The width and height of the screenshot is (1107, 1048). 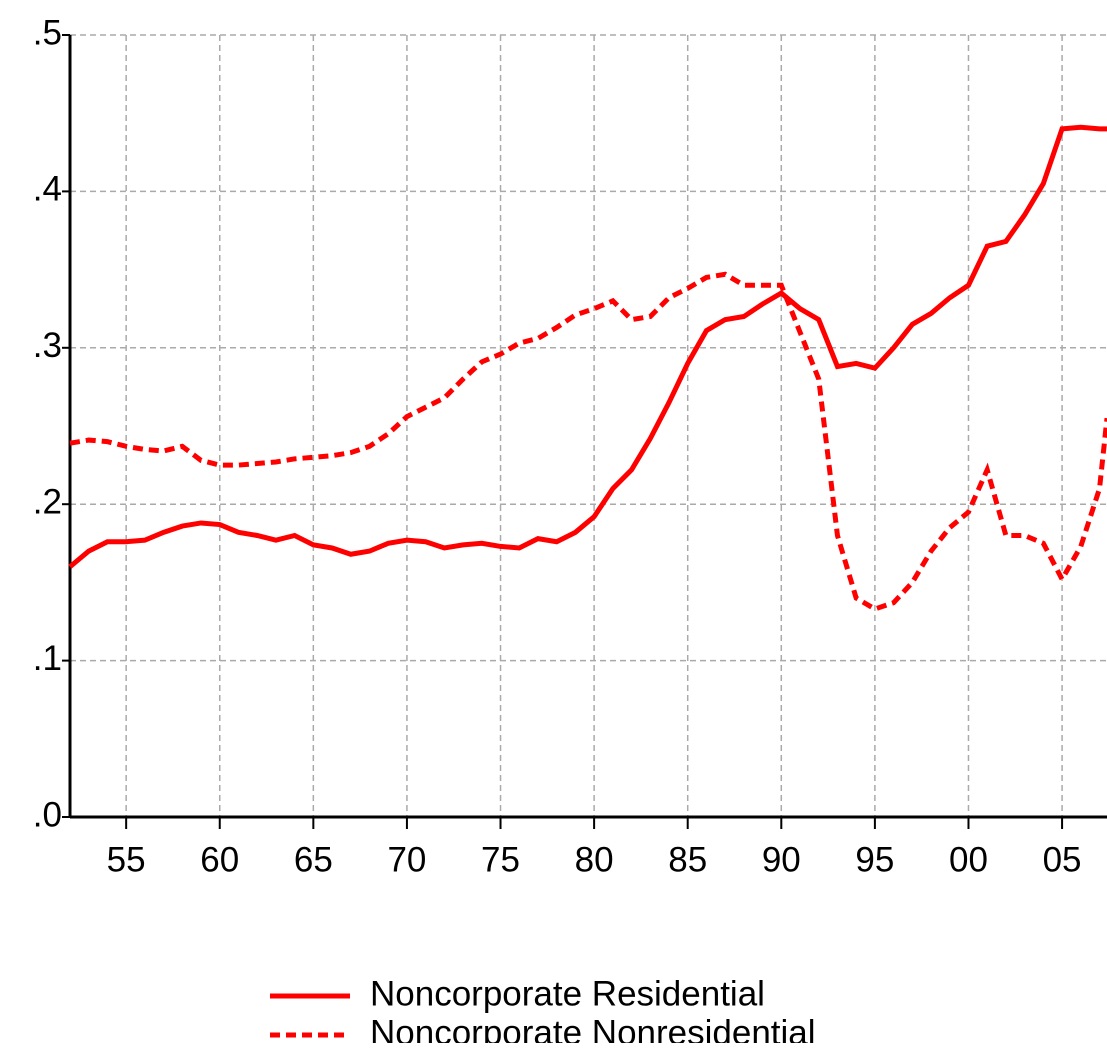 What do you see at coordinates (47, 189) in the screenshot?
I see `y-tick-label: .4` at bounding box center [47, 189].